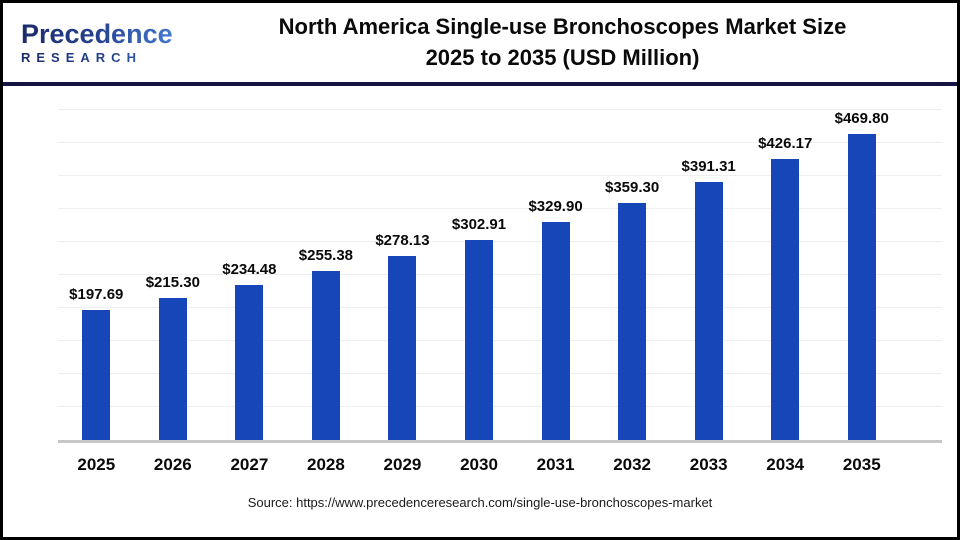 The width and height of the screenshot is (960, 540). I want to click on bar-2030, so click(479, 340).